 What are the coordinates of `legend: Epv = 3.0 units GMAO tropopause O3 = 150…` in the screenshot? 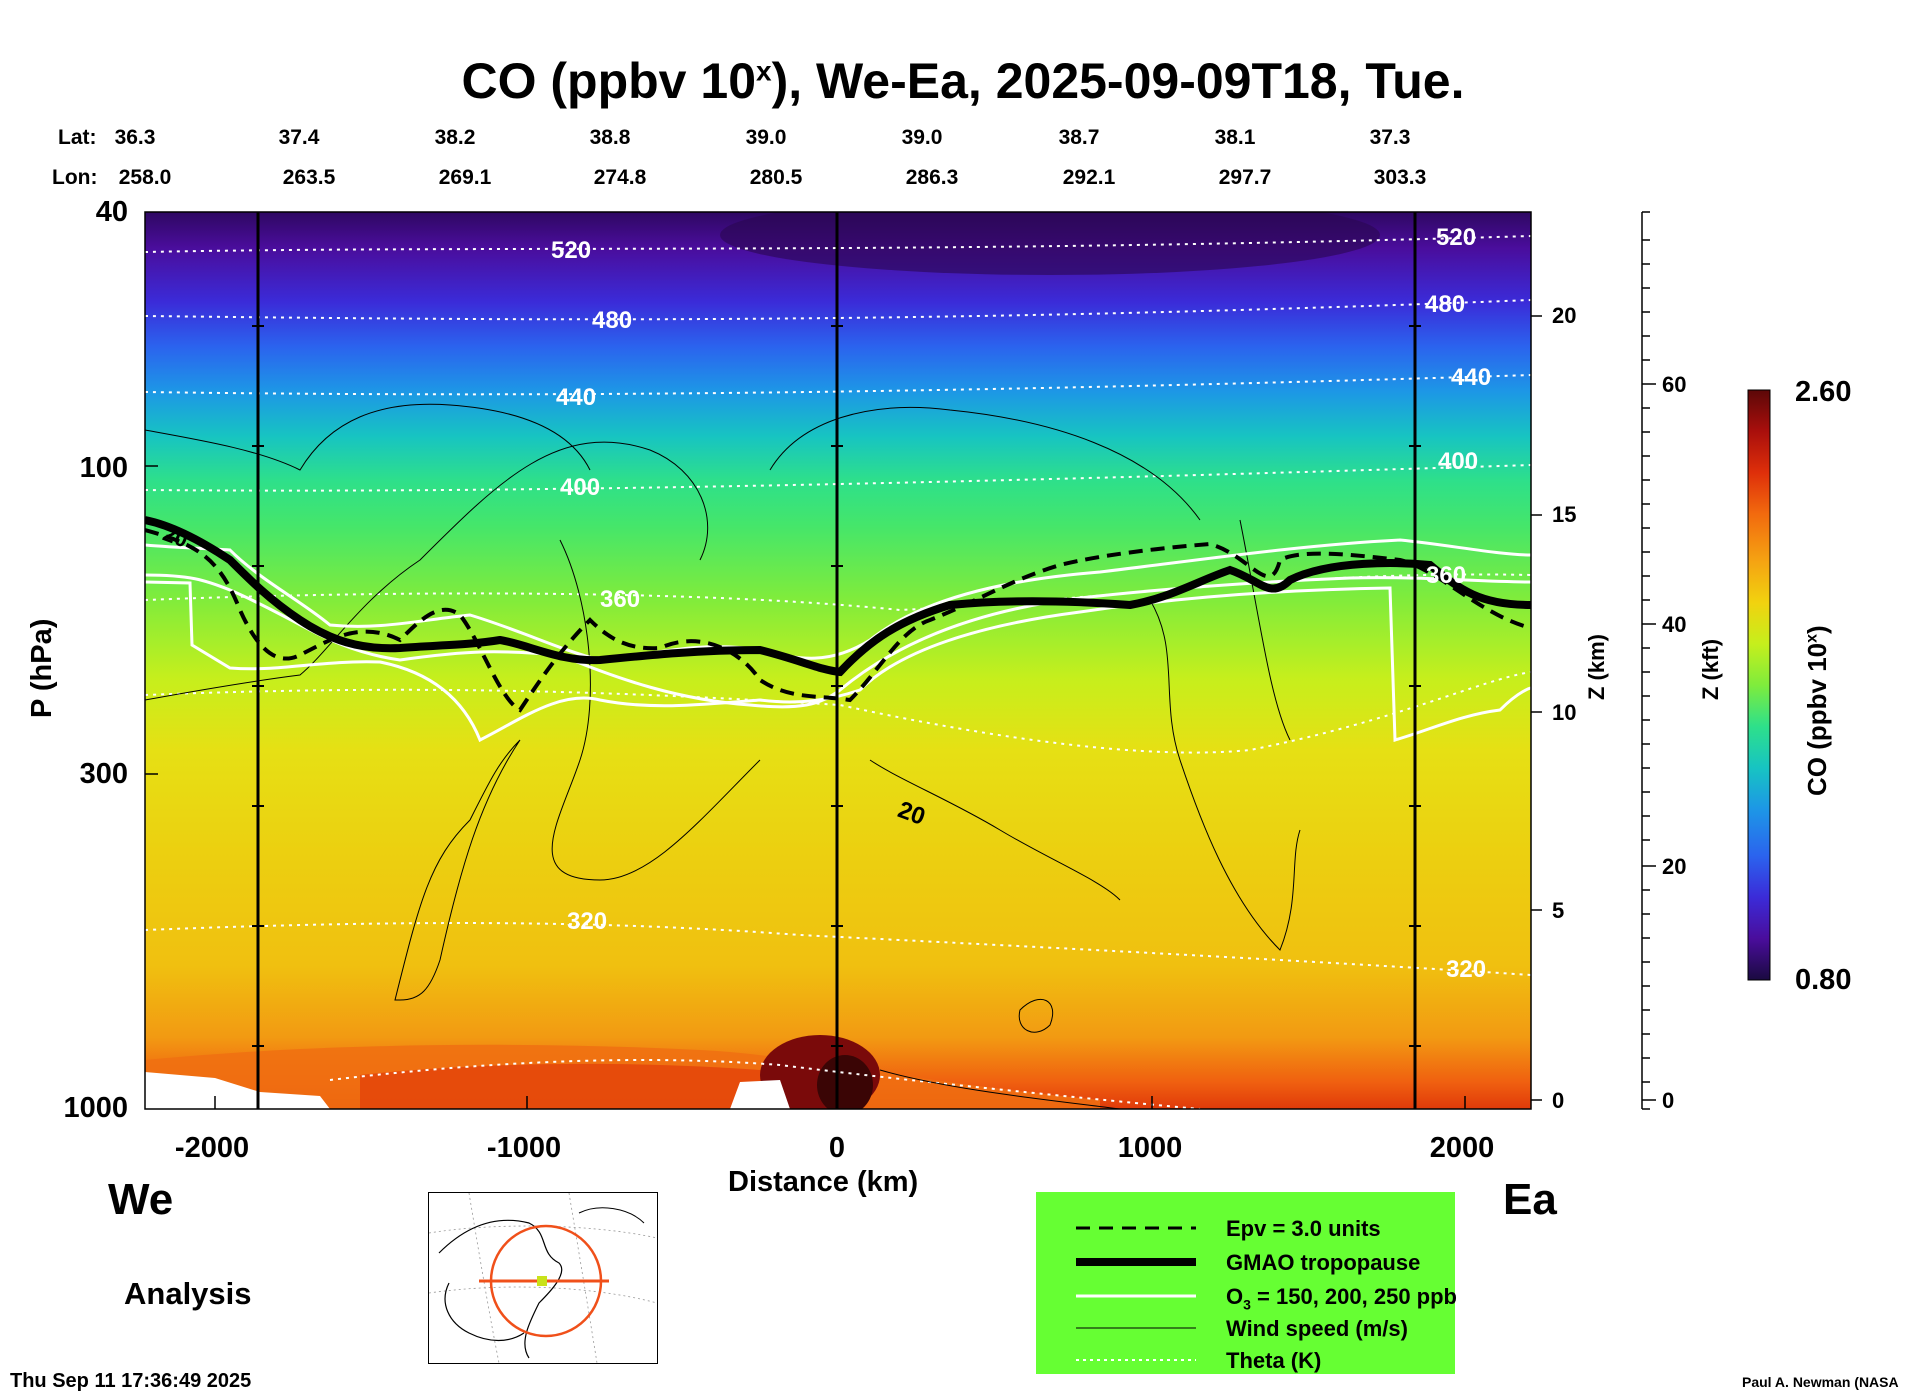 It's located at (1246, 1284).